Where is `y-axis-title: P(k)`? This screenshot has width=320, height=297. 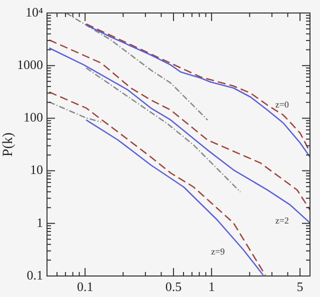
y-axis-title: P(k) is located at coordinates (8, 144).